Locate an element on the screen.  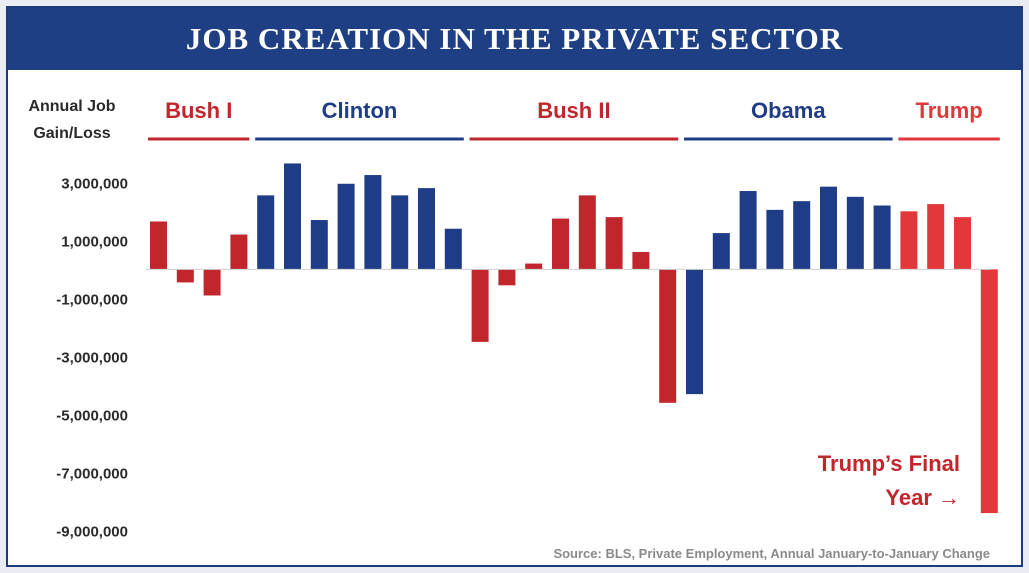
y-tick-label: -9,000,000 is located at coordinates (92, 531).